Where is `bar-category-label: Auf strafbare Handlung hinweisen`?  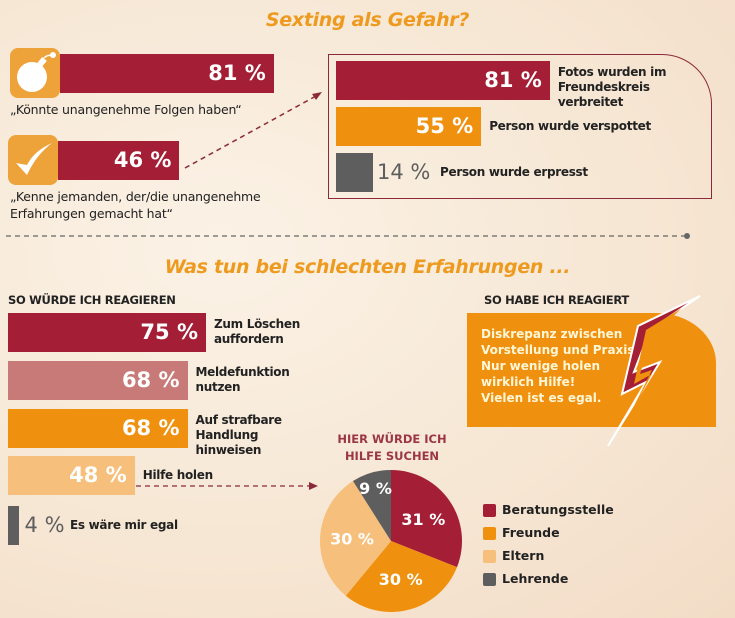
bar-category-label: Auf strafbare Handlung hinweisen is located at coordinates (239, 435).